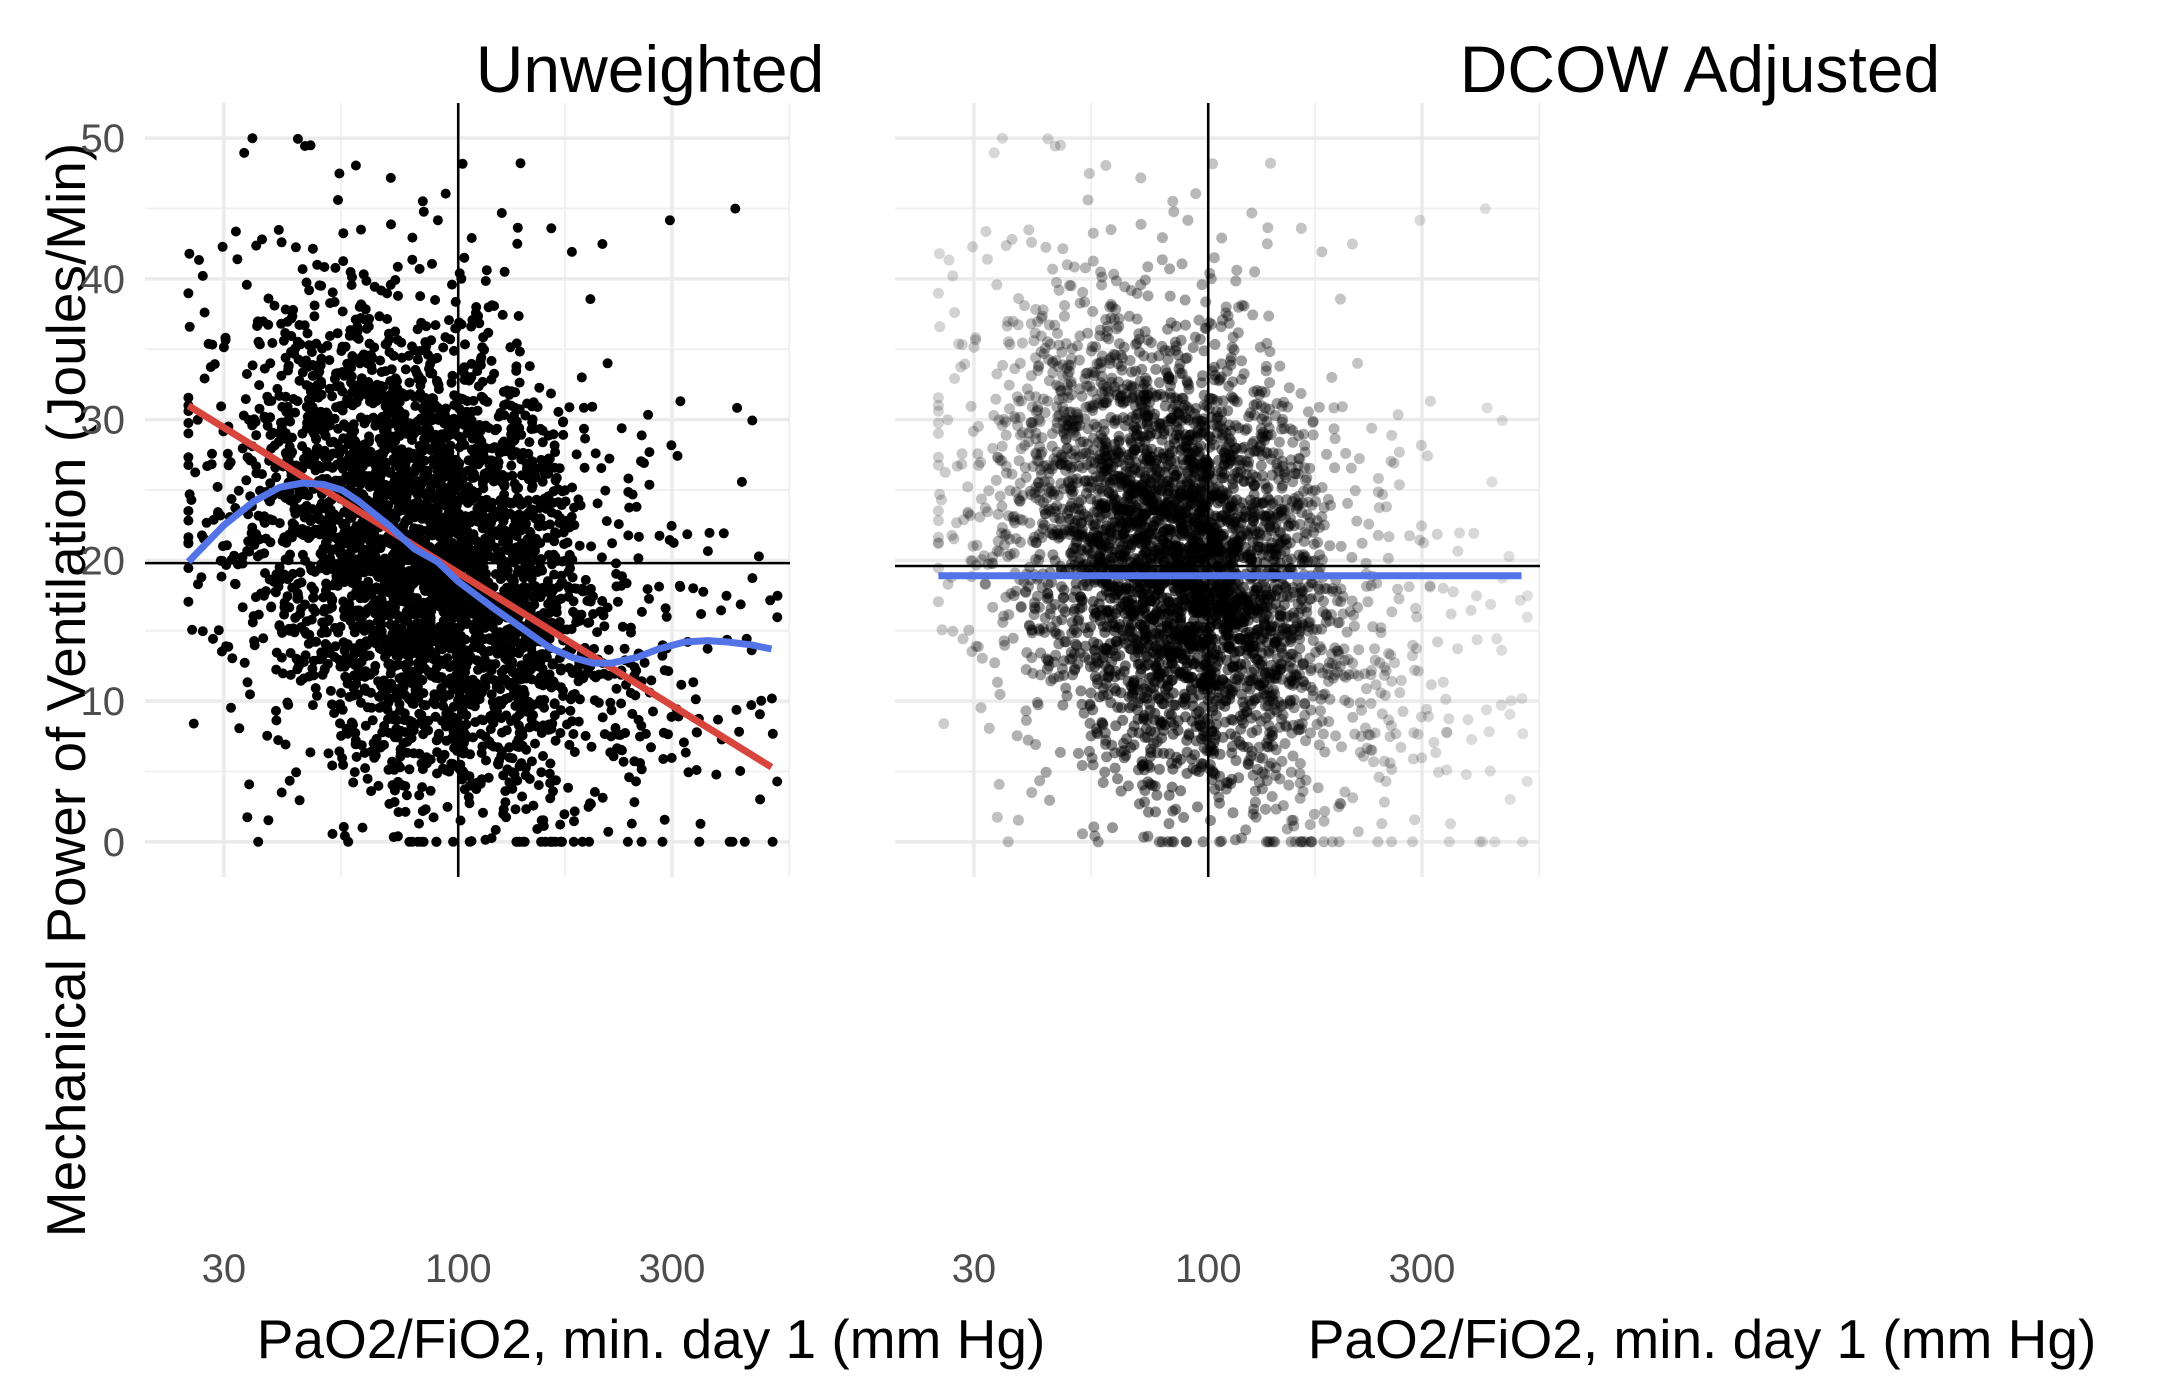 The image size is (2176, 1396). What do you see at coordinates (651, 1339) in the screenshot?
I see `x-axis-label-unweighted: PaO2/FiO2, min. day 1 (mm Hg)` at bounding box center [651, 1339].